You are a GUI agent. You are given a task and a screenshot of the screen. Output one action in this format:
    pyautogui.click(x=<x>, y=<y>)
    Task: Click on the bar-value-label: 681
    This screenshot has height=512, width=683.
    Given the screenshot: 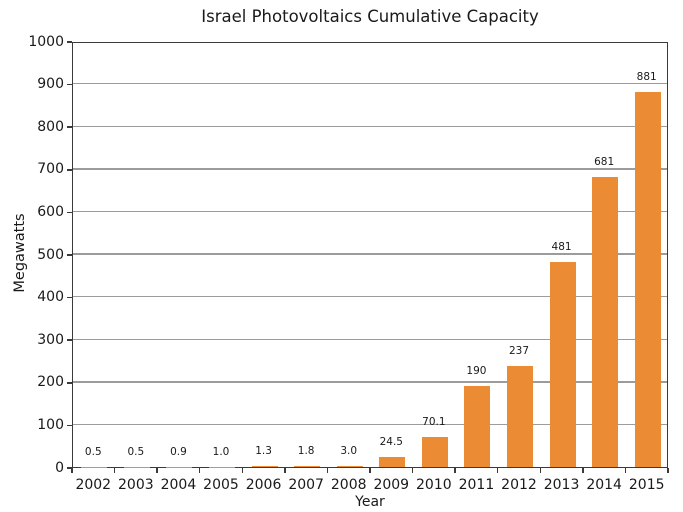 What is the action you would take?
    pyautogui.click(x=604, y=161)
    